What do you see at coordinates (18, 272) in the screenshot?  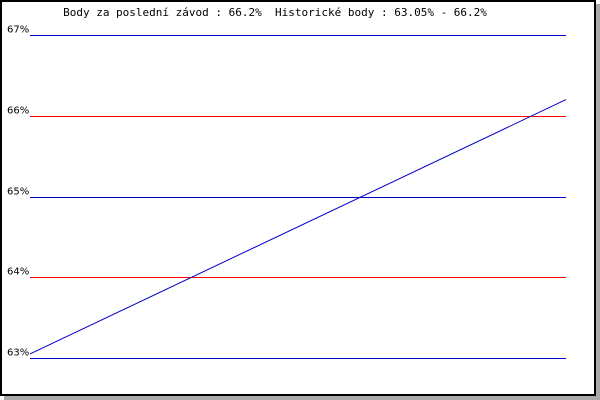 I see `y-tick-label: 64%` at bounding box center [18, 272].